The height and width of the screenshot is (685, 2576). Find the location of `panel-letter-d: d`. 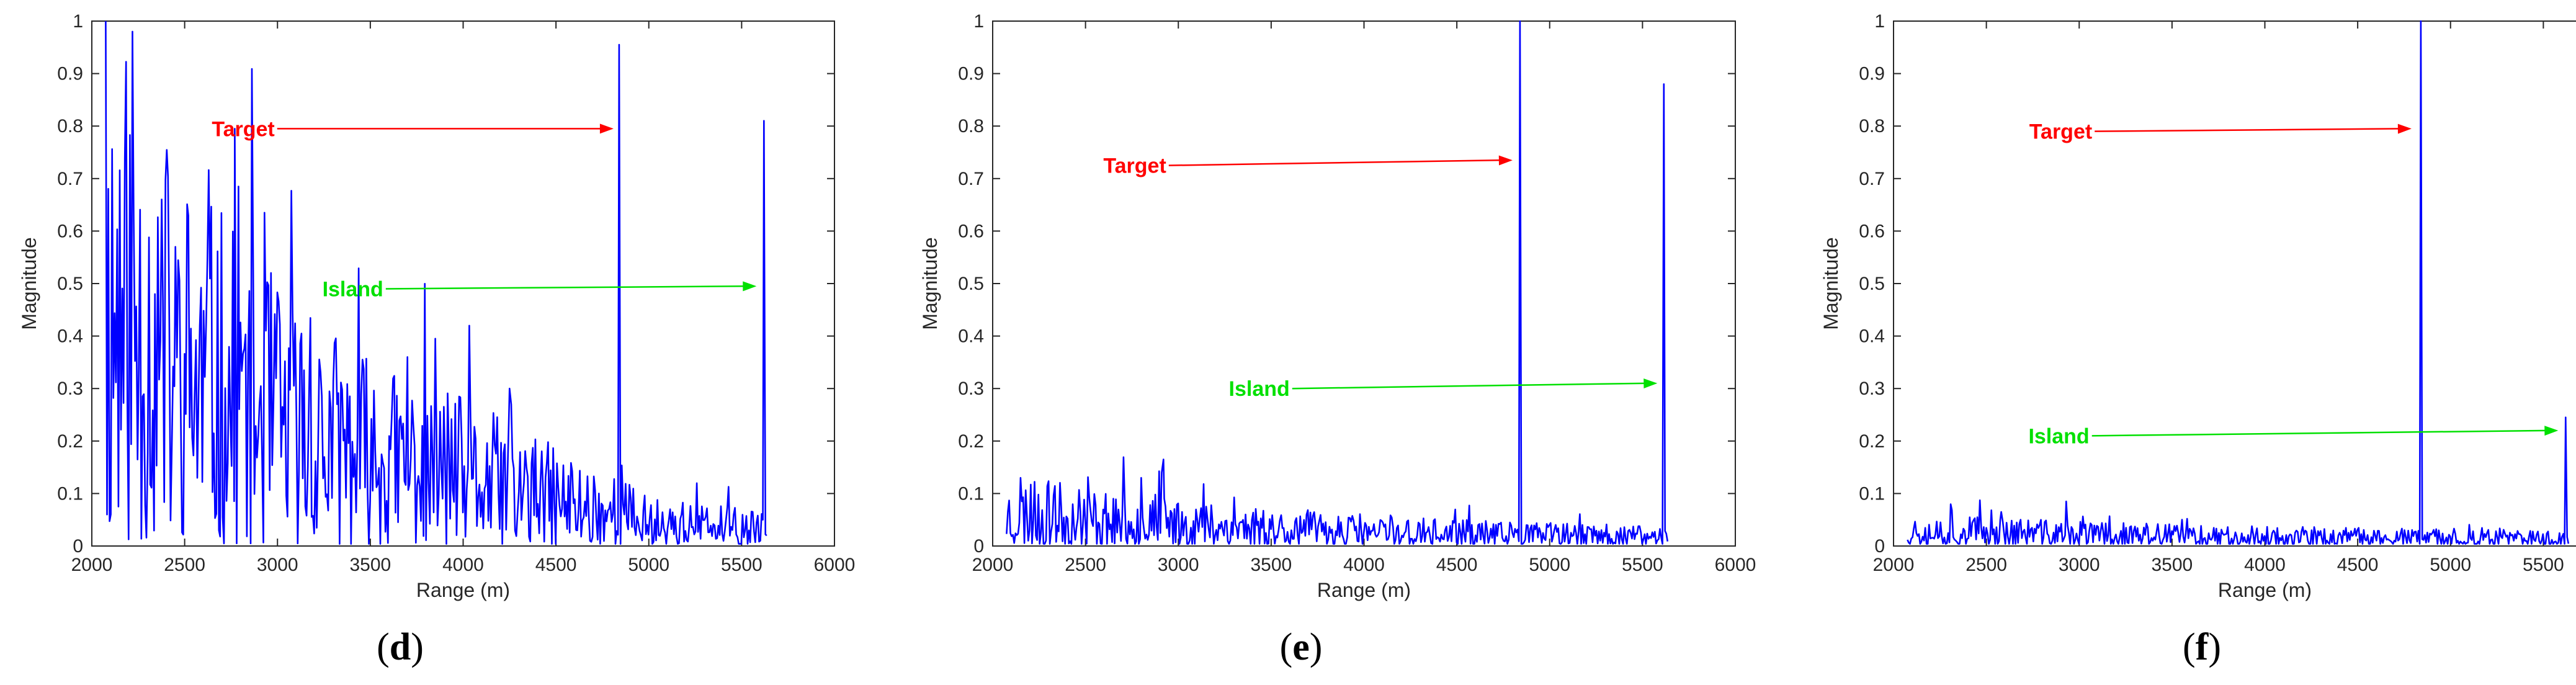

panel-letter-d: d is located at coordinates (400, 647).